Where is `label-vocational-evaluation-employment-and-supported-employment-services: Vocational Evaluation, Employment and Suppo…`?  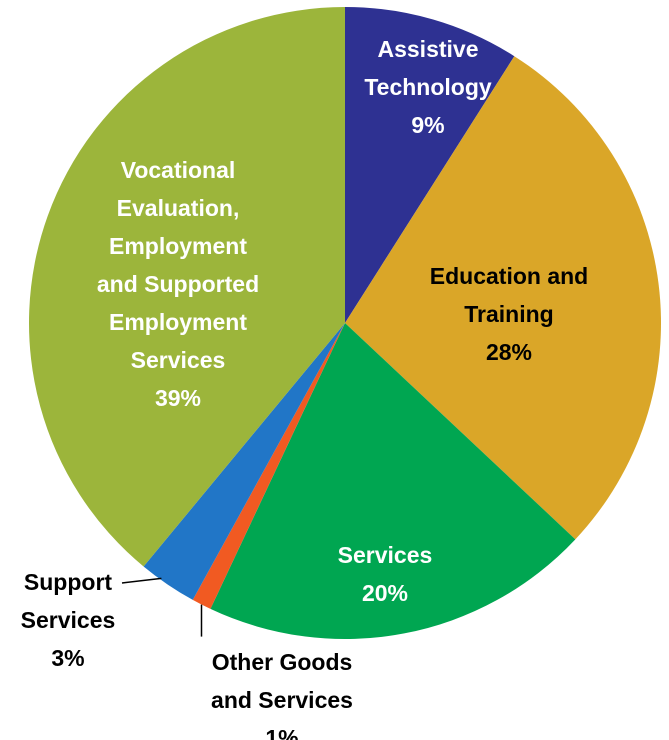
label-vocational-evaluation-employment-and-supported-employment-services: Vocational Evaluation, Employment and Suppo… is located at coordinates (178, 284).